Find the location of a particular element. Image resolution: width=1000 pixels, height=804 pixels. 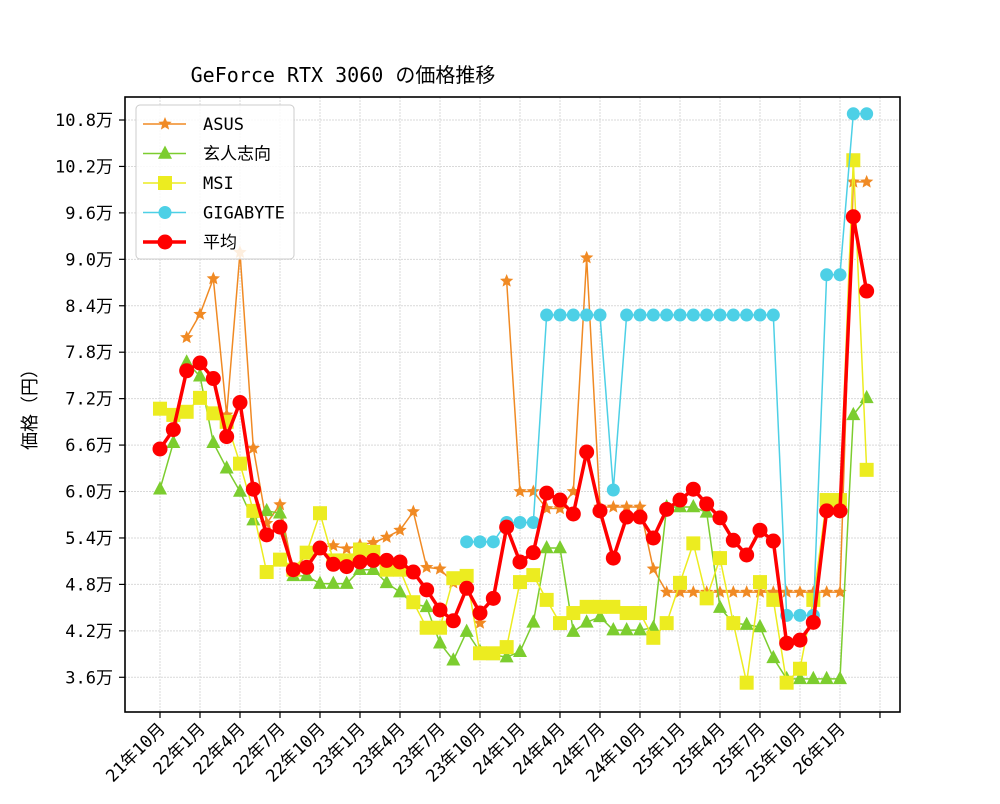

legend-label: 平均 is located at coordinates (220, 243).